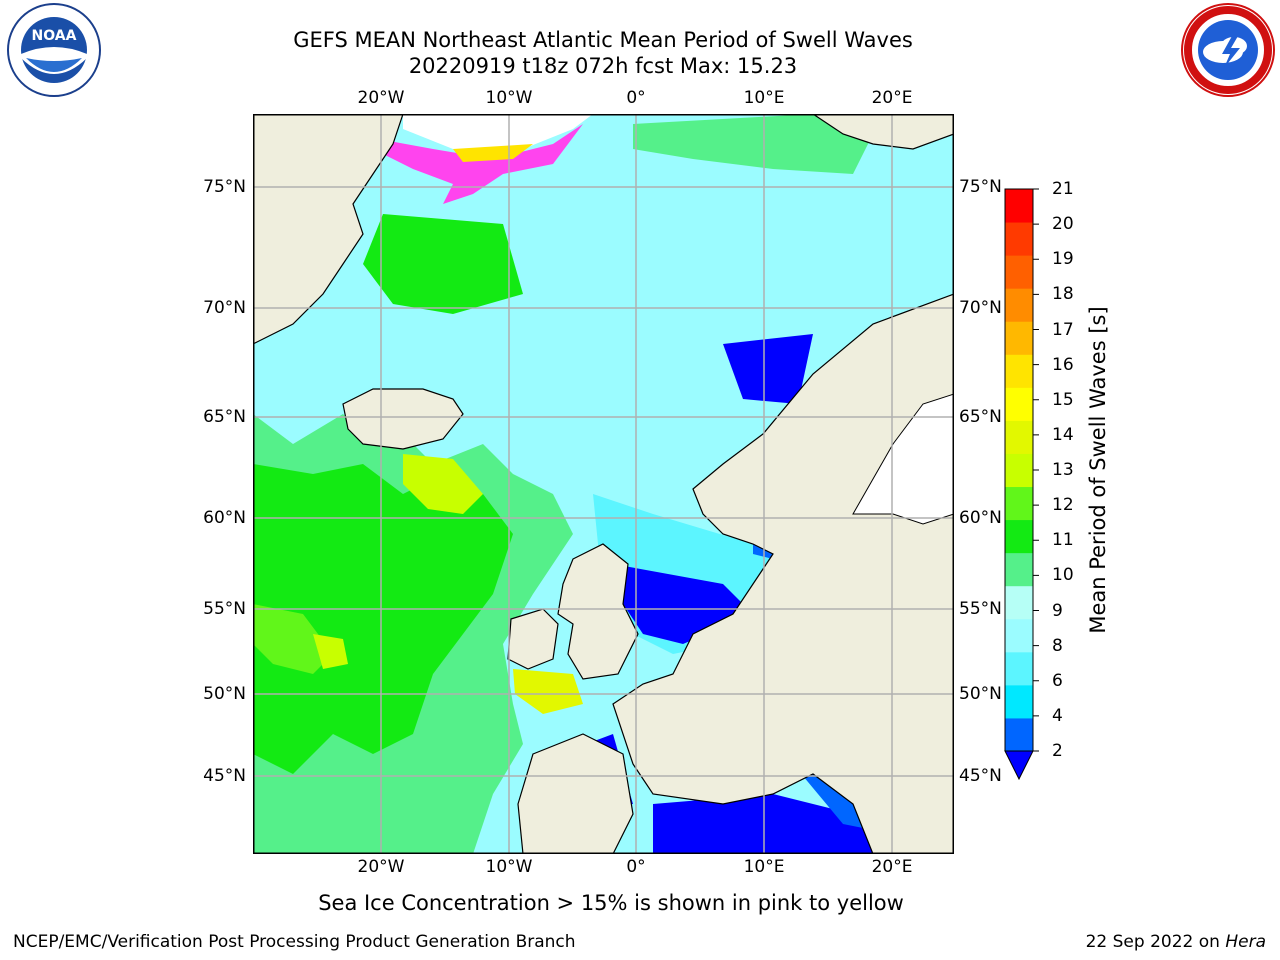 Image resolution: width=1280 pixels, height=960 pixels. Describe the element at coordinates (1063, 434) in the screenshot. I see `colorbar-tick-label: 14` at that location.